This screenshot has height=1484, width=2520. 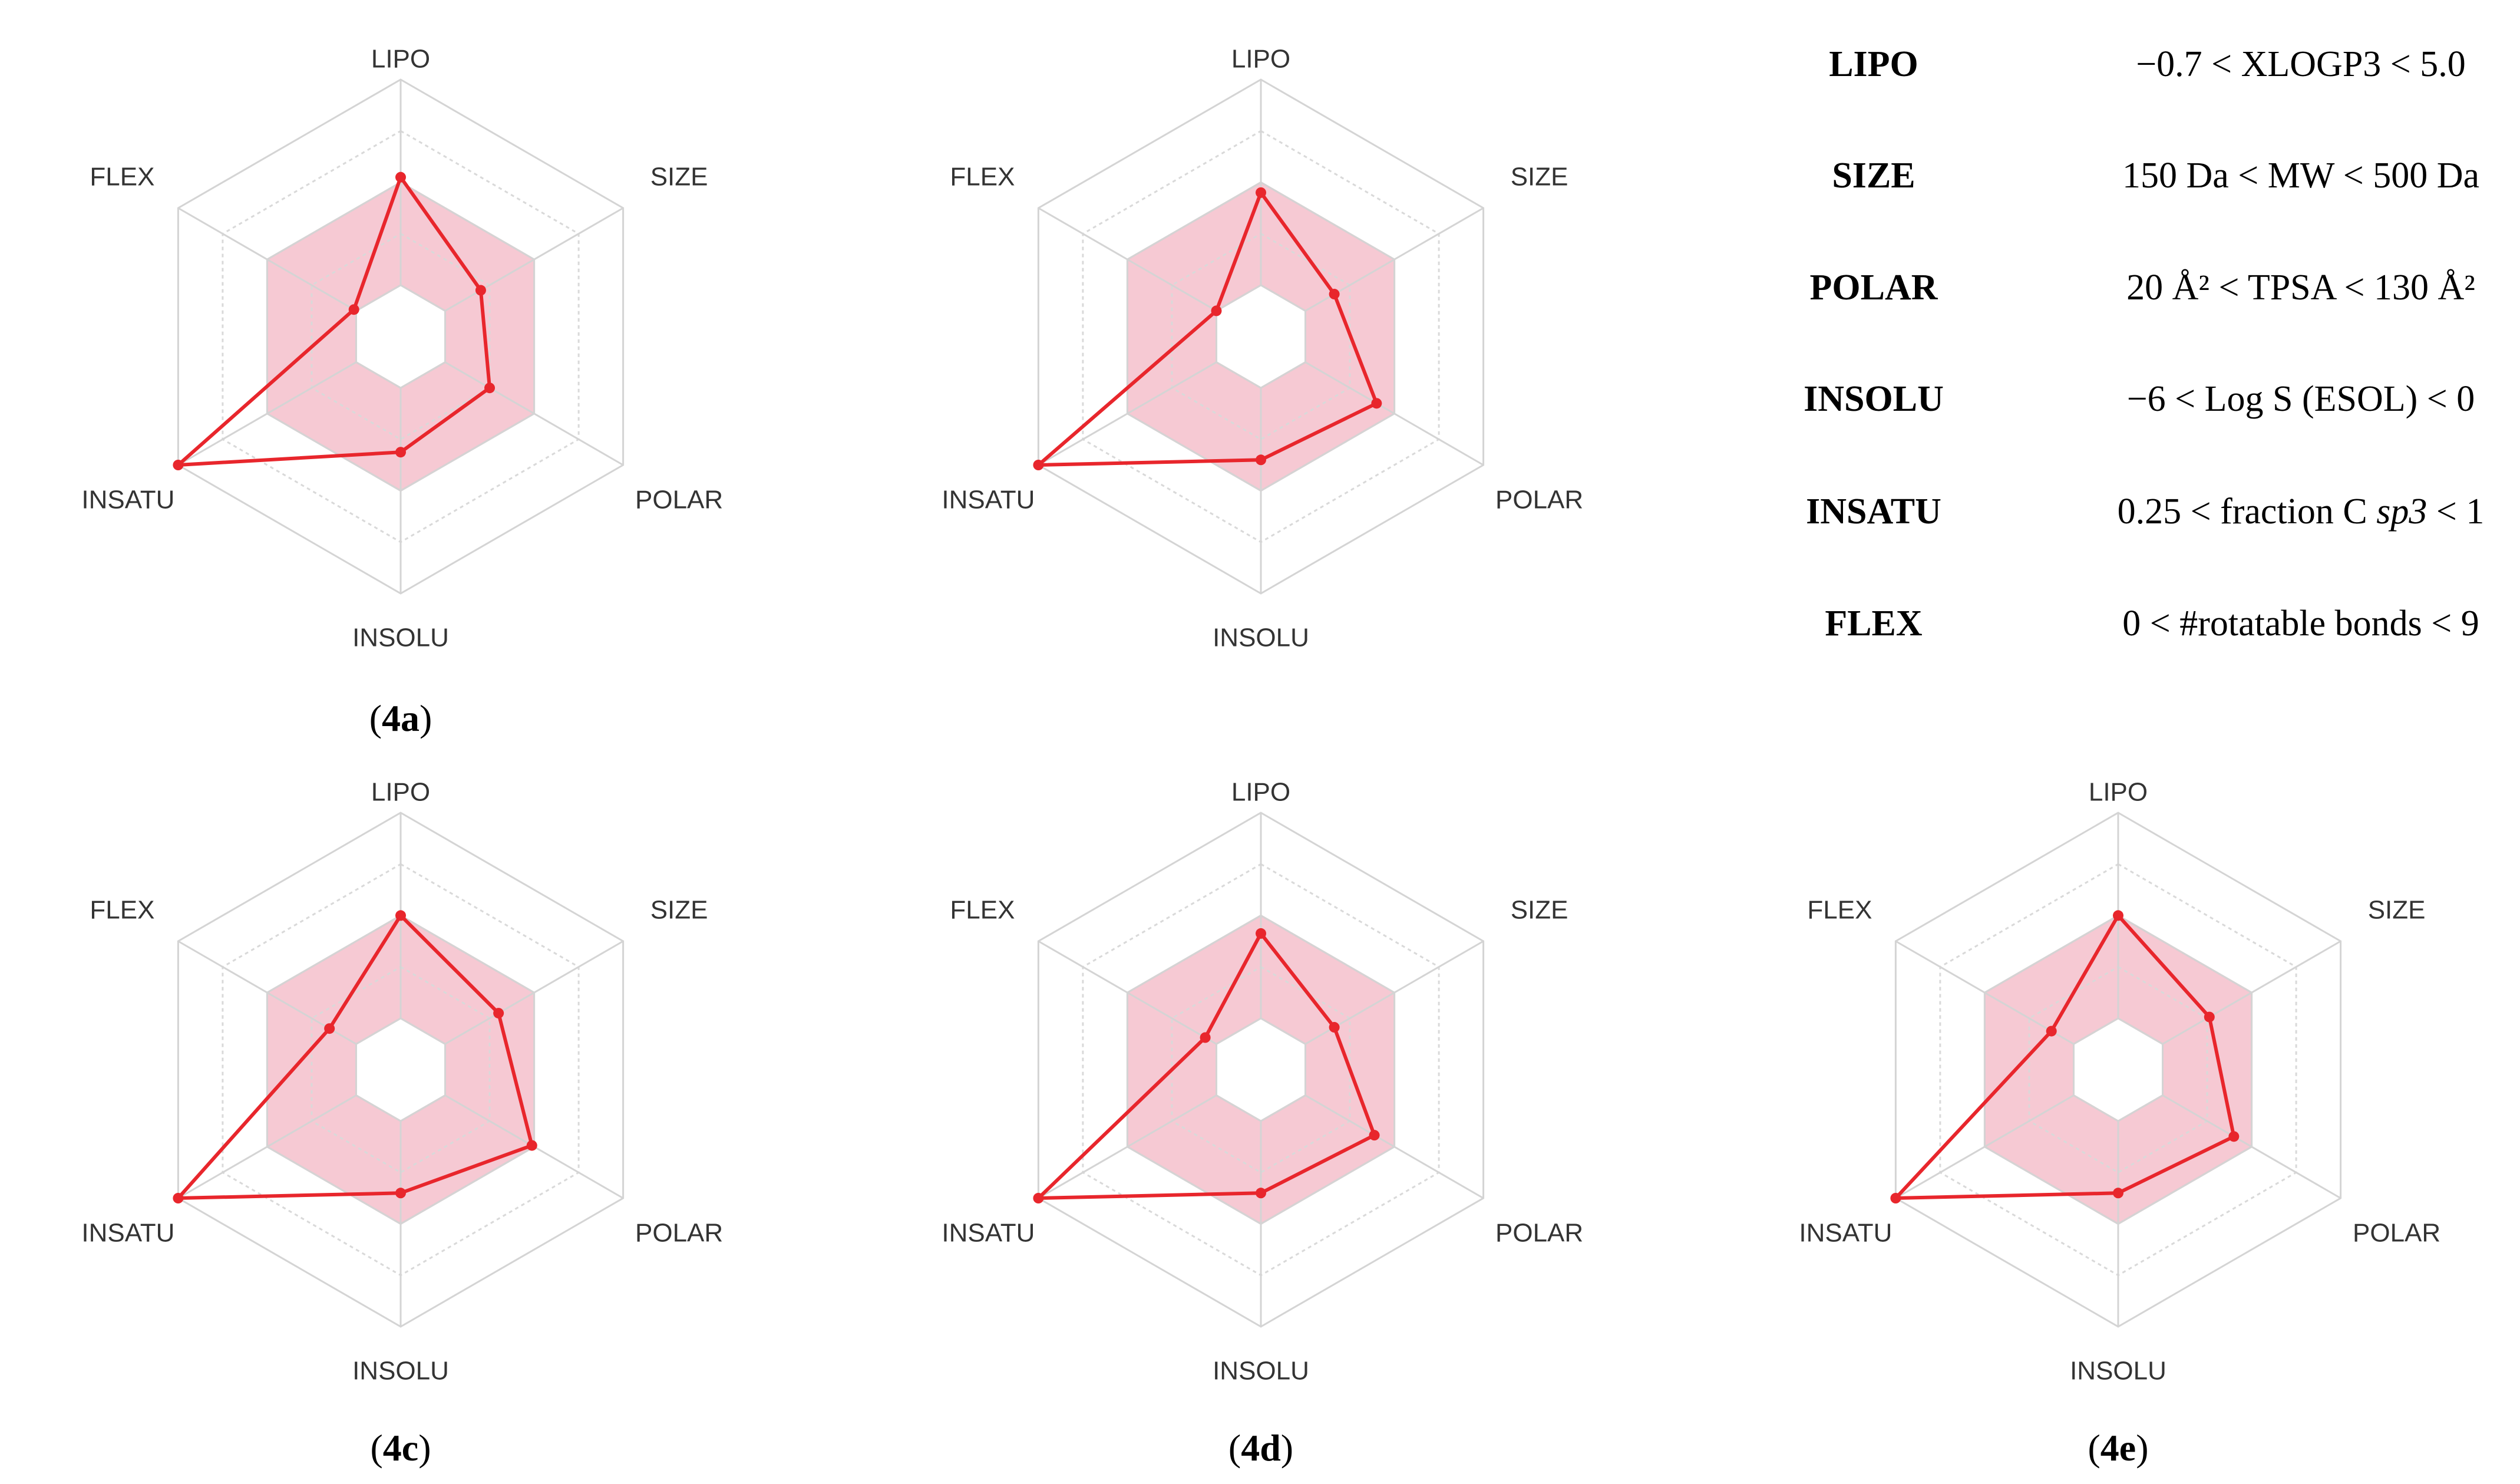 What do you see at coordinates (1874, 288) in the screenshot?
I see `criteria-name: POLAR` at bounding box center [1874, 288].